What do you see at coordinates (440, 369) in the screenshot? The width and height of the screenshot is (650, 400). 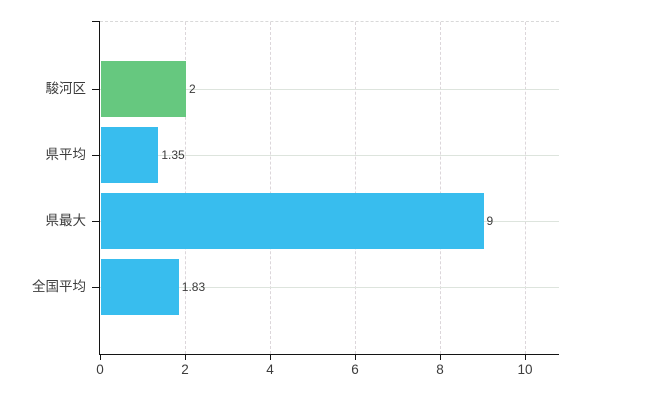 I see `x-tick-label: 8` at bounding box center [440, 369].